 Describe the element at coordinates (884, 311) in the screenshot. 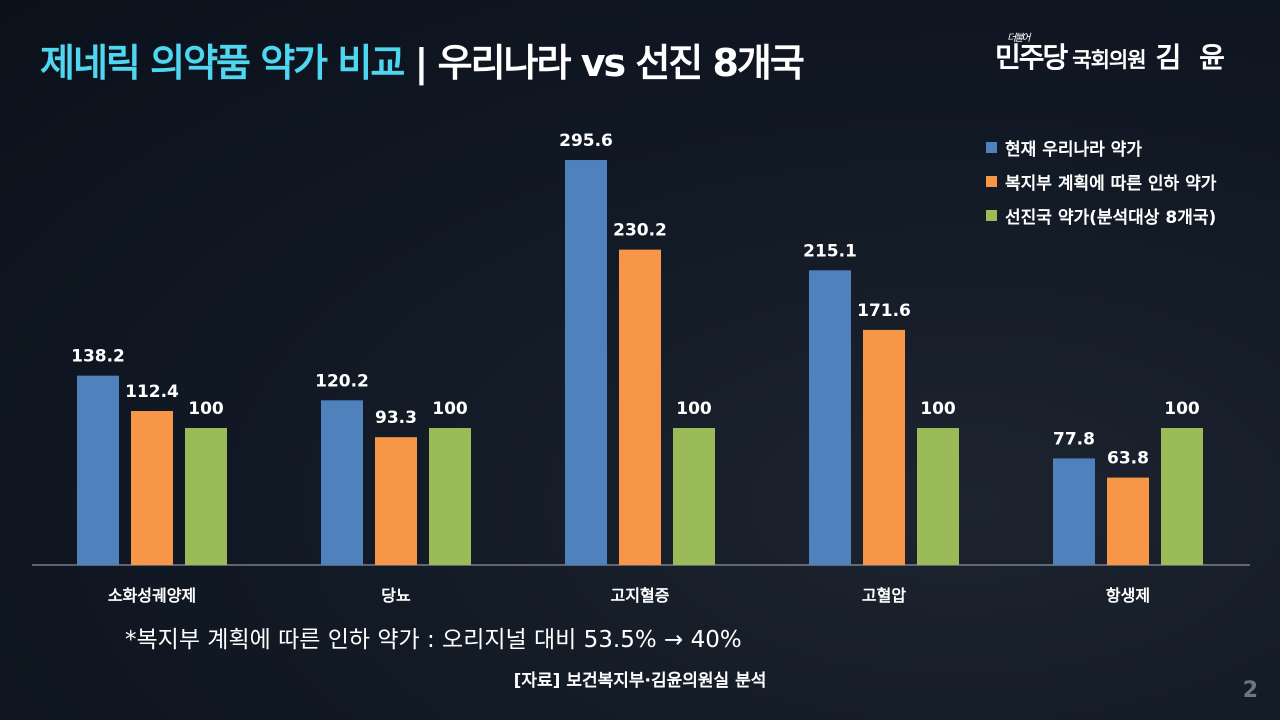

I see `data-label: 171.6` at that location.